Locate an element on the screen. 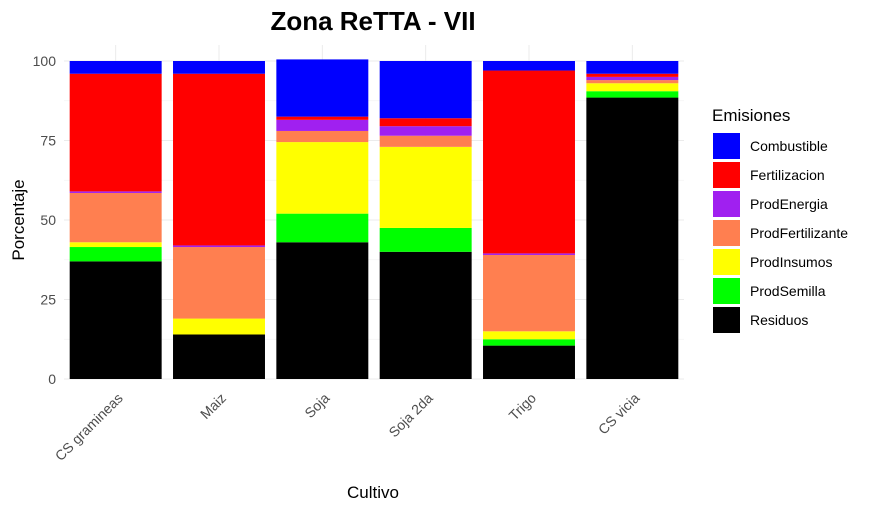 This screenshot has height=511, width=871. legend-swatch-prodinsumos is located at coordinates (726, 262).